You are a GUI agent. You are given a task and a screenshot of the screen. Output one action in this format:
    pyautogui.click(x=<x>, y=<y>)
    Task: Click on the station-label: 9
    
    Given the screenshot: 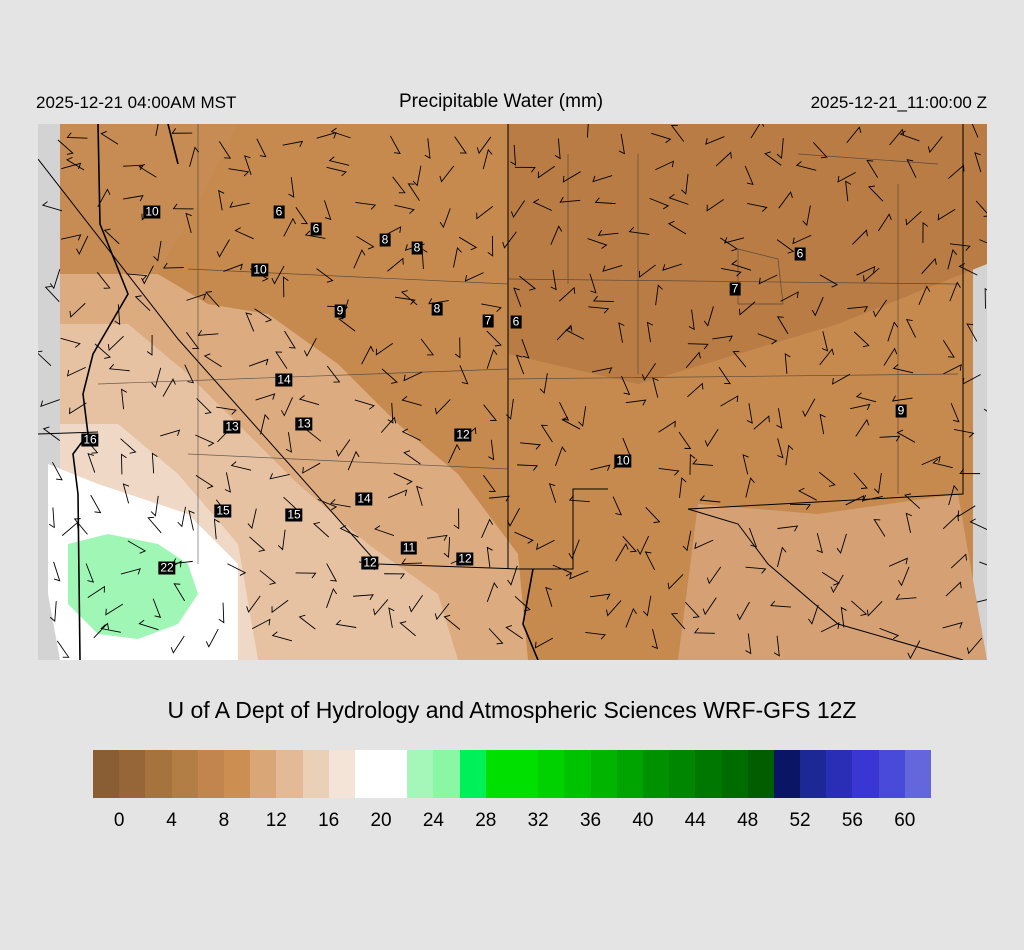 What is the action you would take?
    pyautogui.click(x=340, y=310)
    